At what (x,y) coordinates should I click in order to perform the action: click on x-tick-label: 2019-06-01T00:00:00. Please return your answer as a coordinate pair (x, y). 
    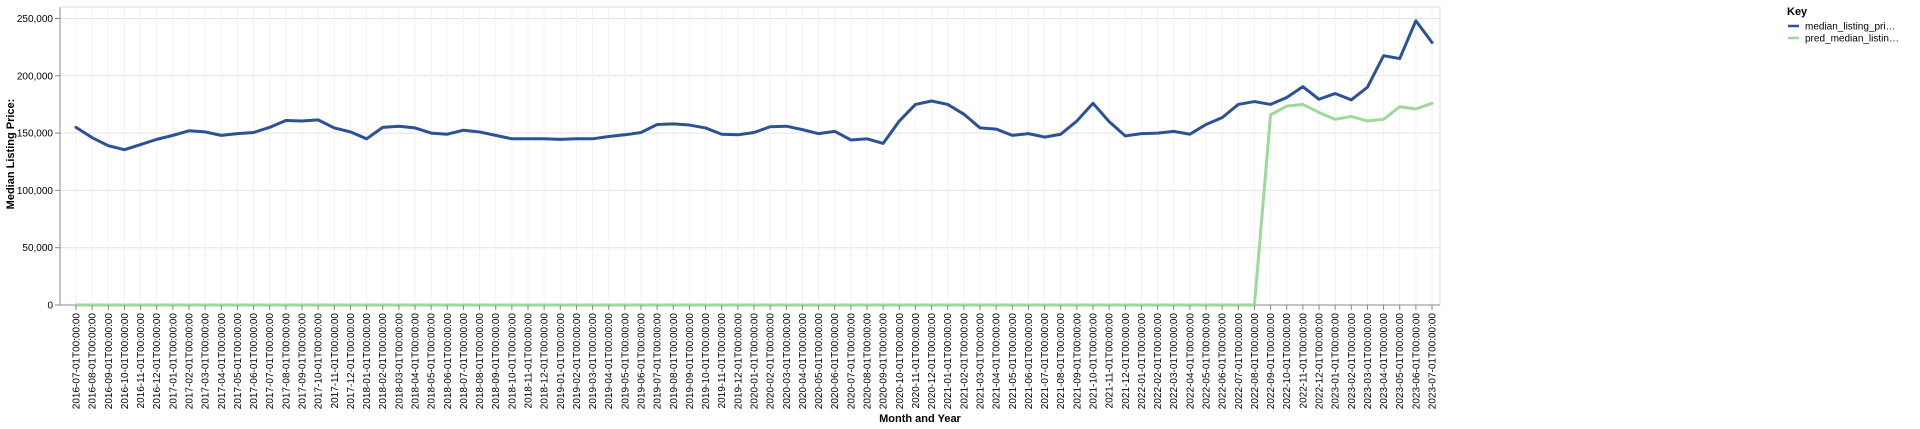
    Looking at the image, I should click on (642, 361).